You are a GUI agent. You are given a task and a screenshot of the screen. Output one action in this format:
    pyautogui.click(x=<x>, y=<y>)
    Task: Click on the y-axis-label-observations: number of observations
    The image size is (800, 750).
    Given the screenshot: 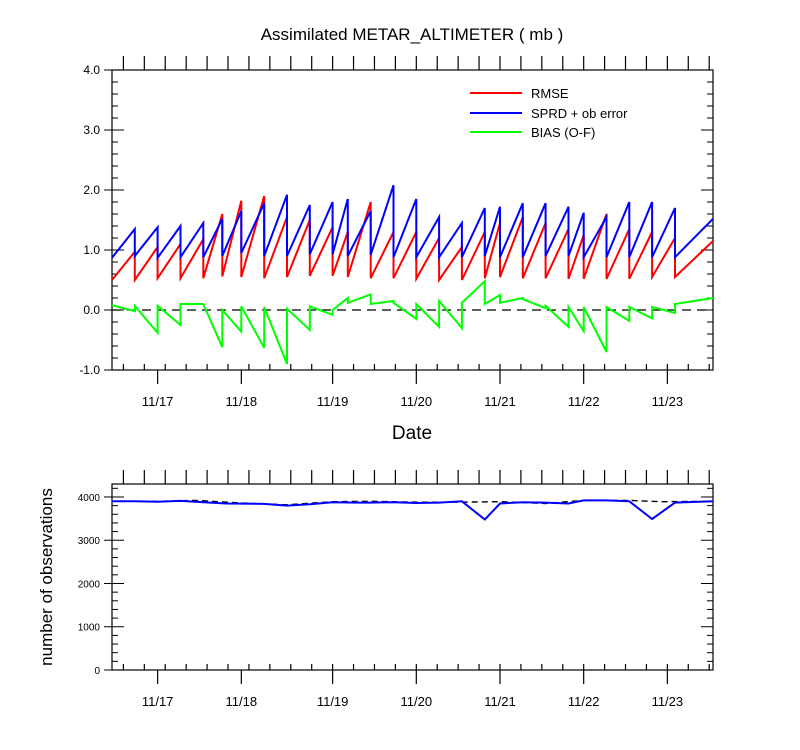 What is the action you would take?
    pyautogui.click(x=46, y=577)
    